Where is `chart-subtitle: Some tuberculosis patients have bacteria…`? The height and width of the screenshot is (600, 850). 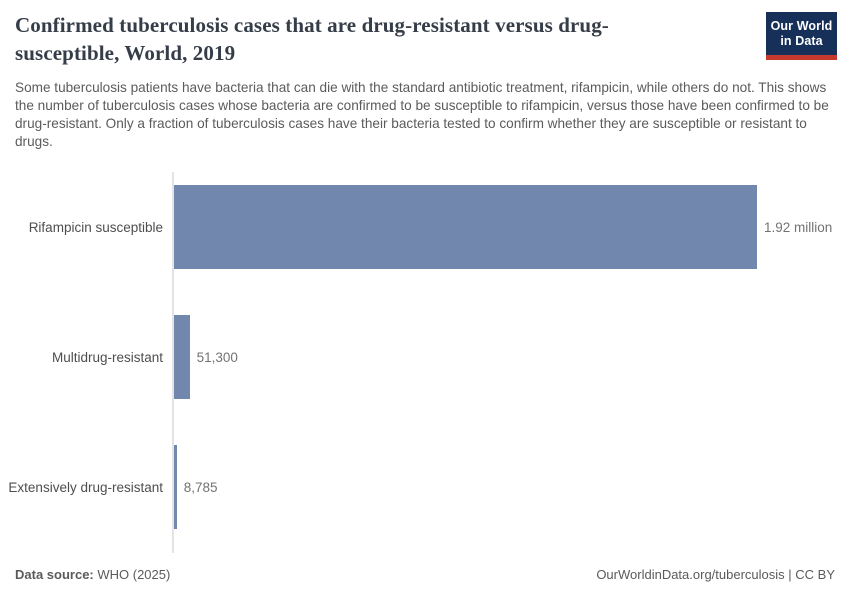
chart-subtitle: Some tuberculosis patients have bacteria… is located at coordinates (422, 115).